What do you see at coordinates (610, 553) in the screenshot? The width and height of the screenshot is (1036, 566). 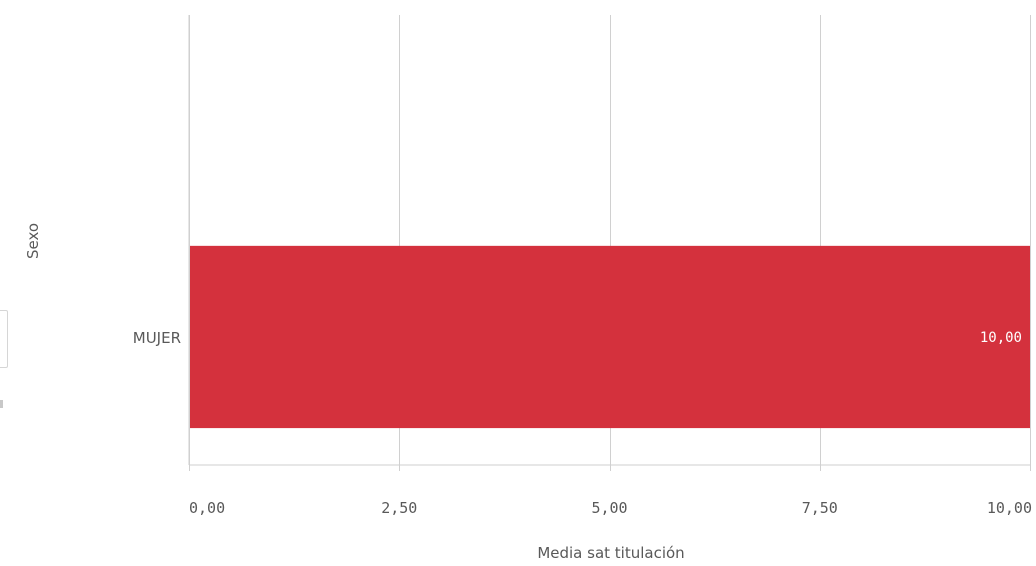 I see `x-axis-title: Media sat titulación` at bounding box center [610, 553].